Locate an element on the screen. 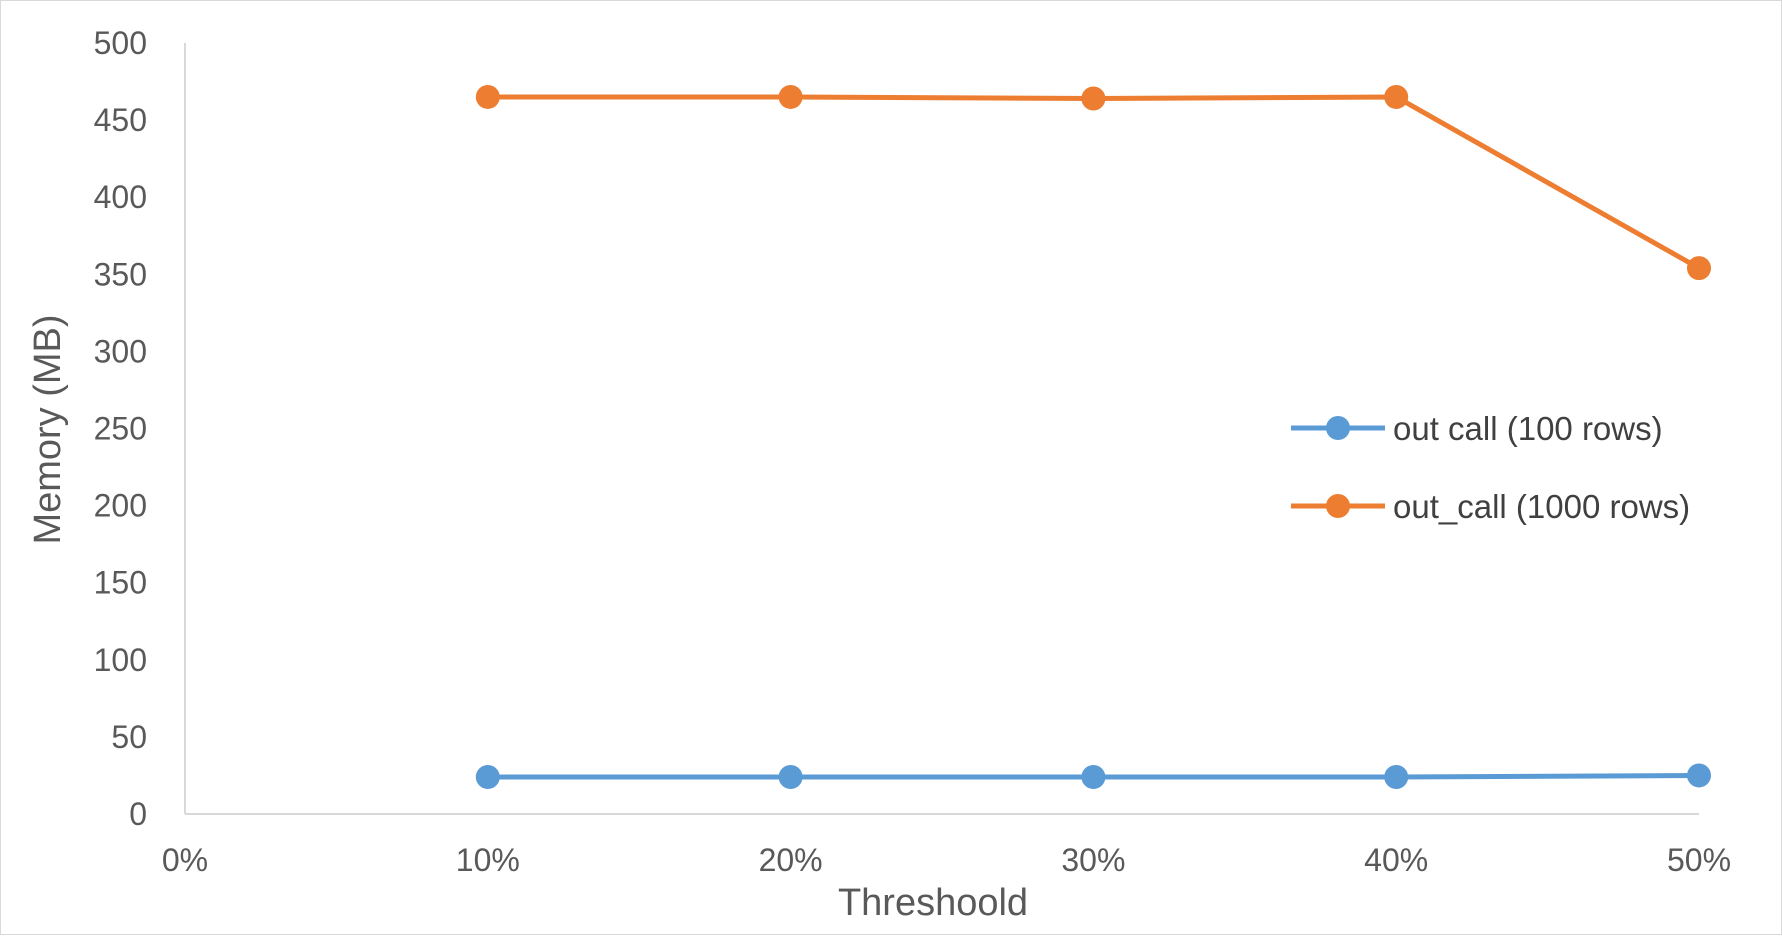 The width and height of the screenshot is (1782, 936). x-tick-label: 0% is located at coordinates (185, 860).